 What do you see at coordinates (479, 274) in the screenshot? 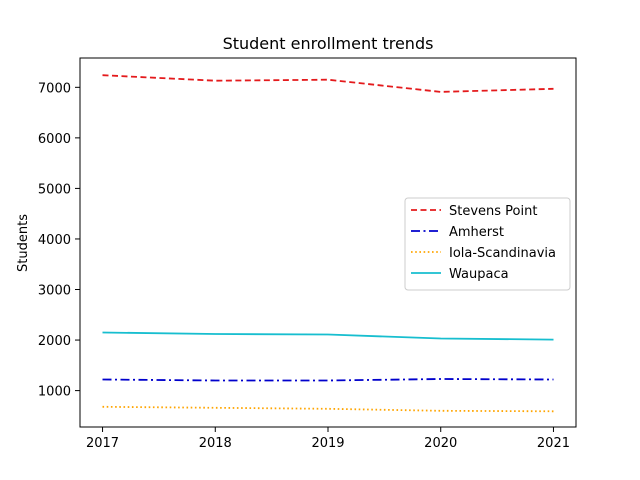
I see `legend-label: Waupaca` at bounding box center [479, 274].